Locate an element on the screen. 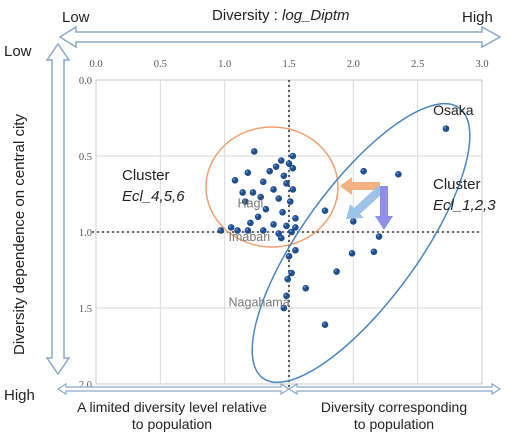 Image resolution: width=510 pixels, height=436 pixels. x-tick-label: 1.5 is located at coordinates (288, 64).